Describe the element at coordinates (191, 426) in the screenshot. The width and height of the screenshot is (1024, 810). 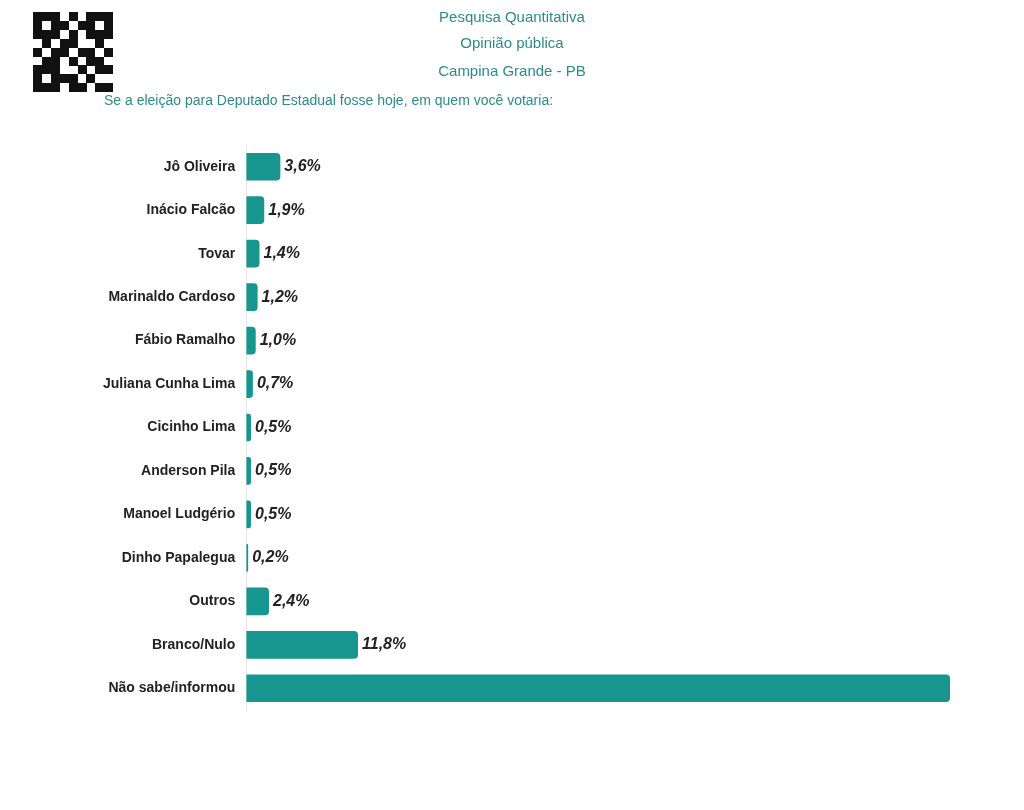
I see `y-tick-label: Cicinho Lima` at that location.